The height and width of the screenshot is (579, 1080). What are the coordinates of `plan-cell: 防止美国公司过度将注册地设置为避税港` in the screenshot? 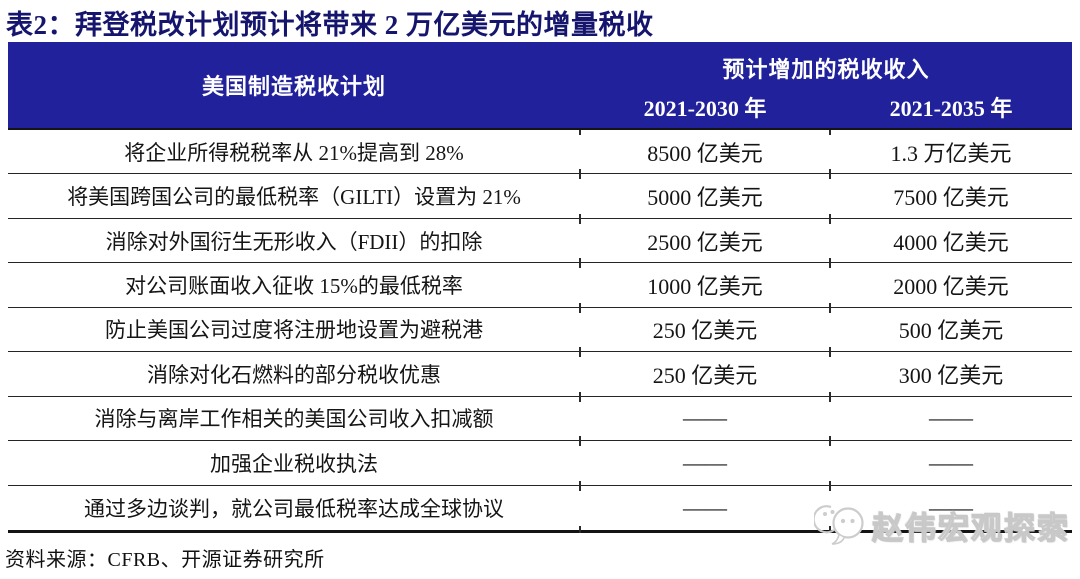 It's located at (294, 333).